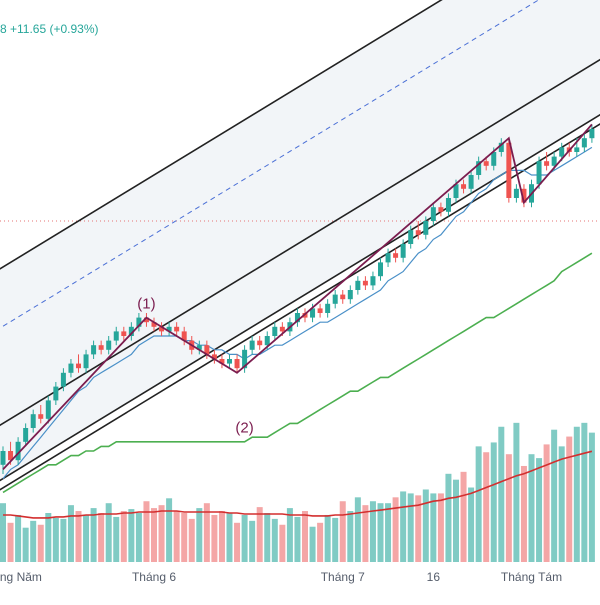 The image size is (600, 605). What do you see at coordinates (434, 577) in the screenshot?
I see `x-axis-tick-label: 16` at bounding box center [434, 577].